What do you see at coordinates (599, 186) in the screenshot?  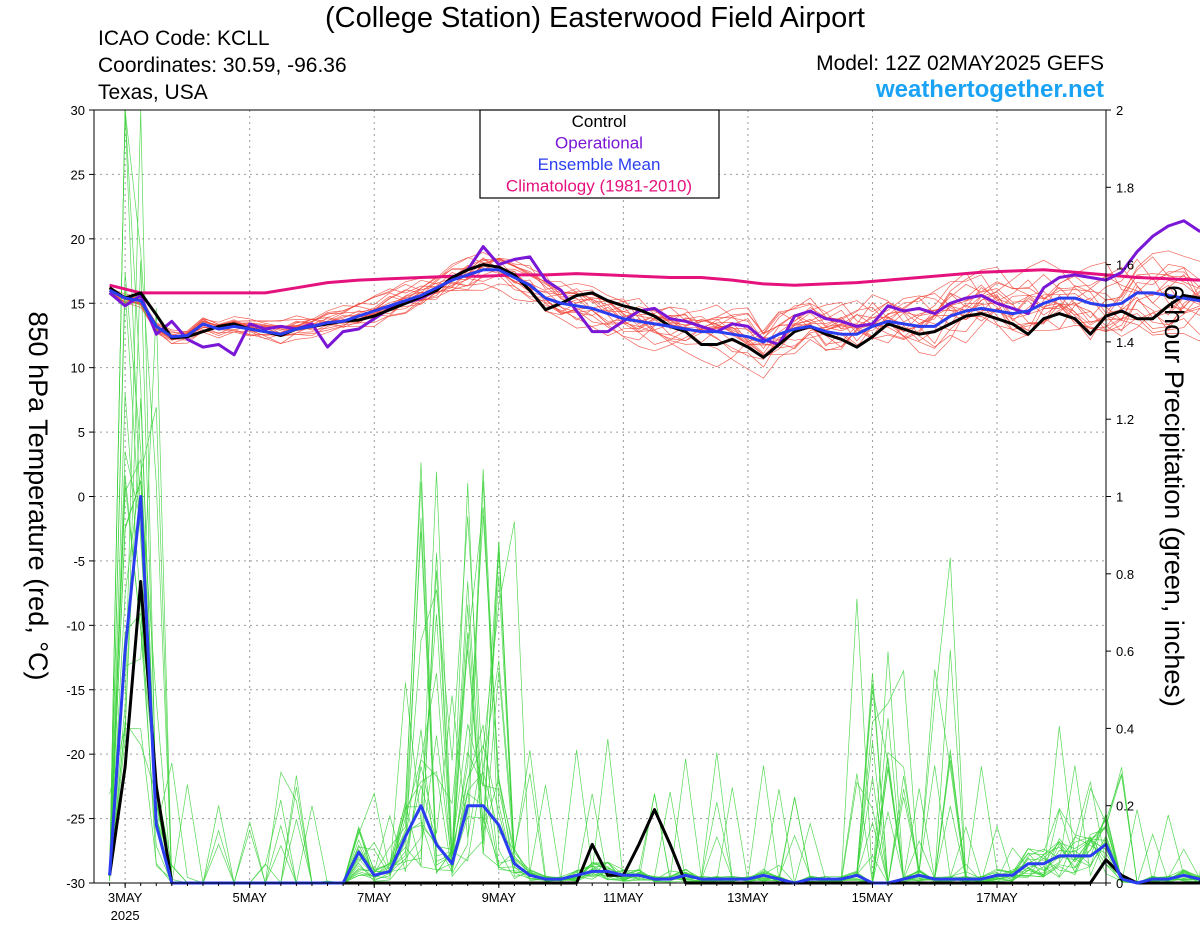 I see `legend-climatology: Climatology (1981-2010)` at bounding box center [599, 186].